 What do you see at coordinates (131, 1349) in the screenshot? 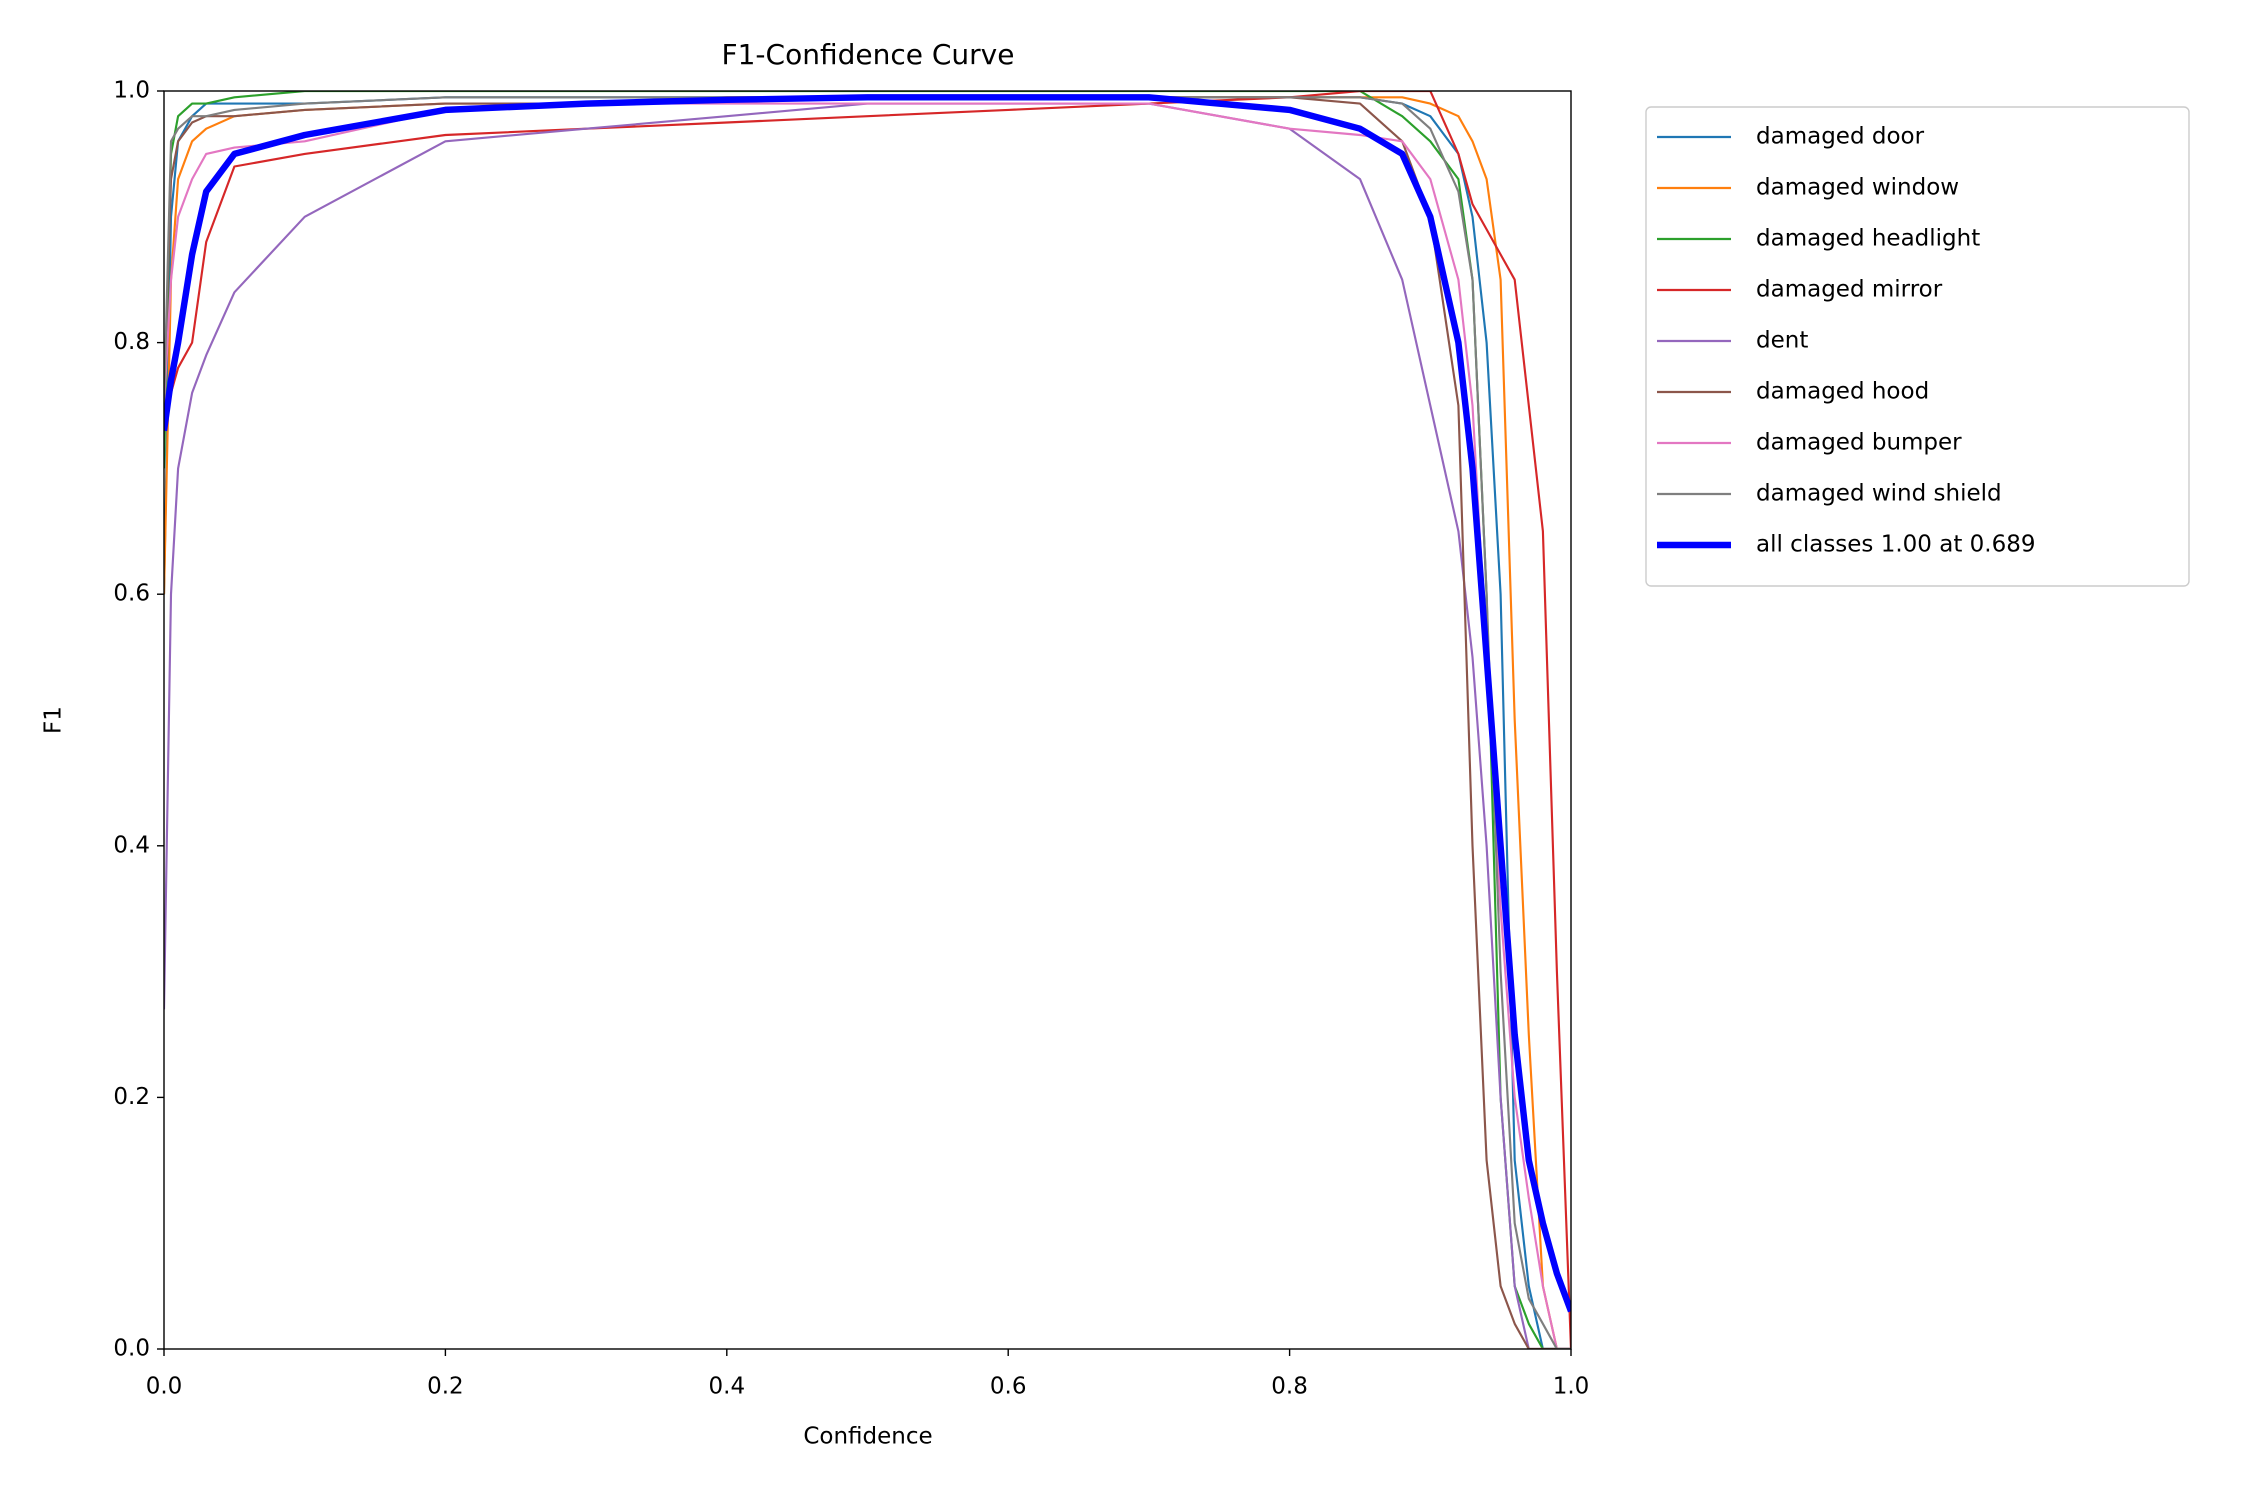
I see `y-tick-label: 0.0` at bounding box center [131, 1349].